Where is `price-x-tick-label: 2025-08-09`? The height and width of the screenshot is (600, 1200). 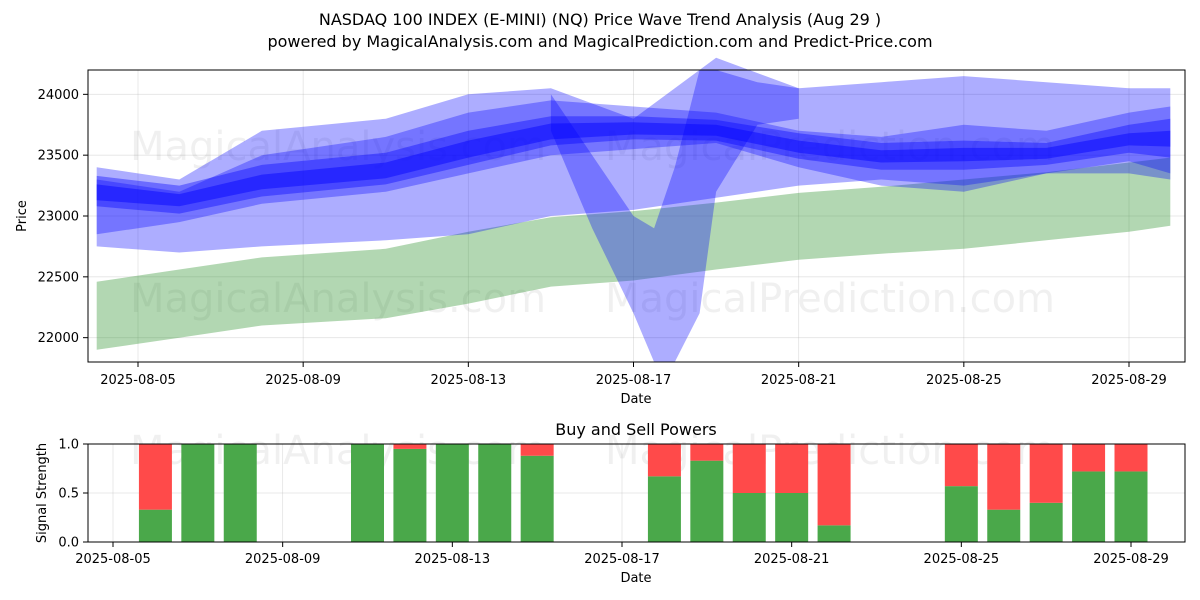 price-x-tick-label: 2025-08-09 is located at coordinates (303, 380).